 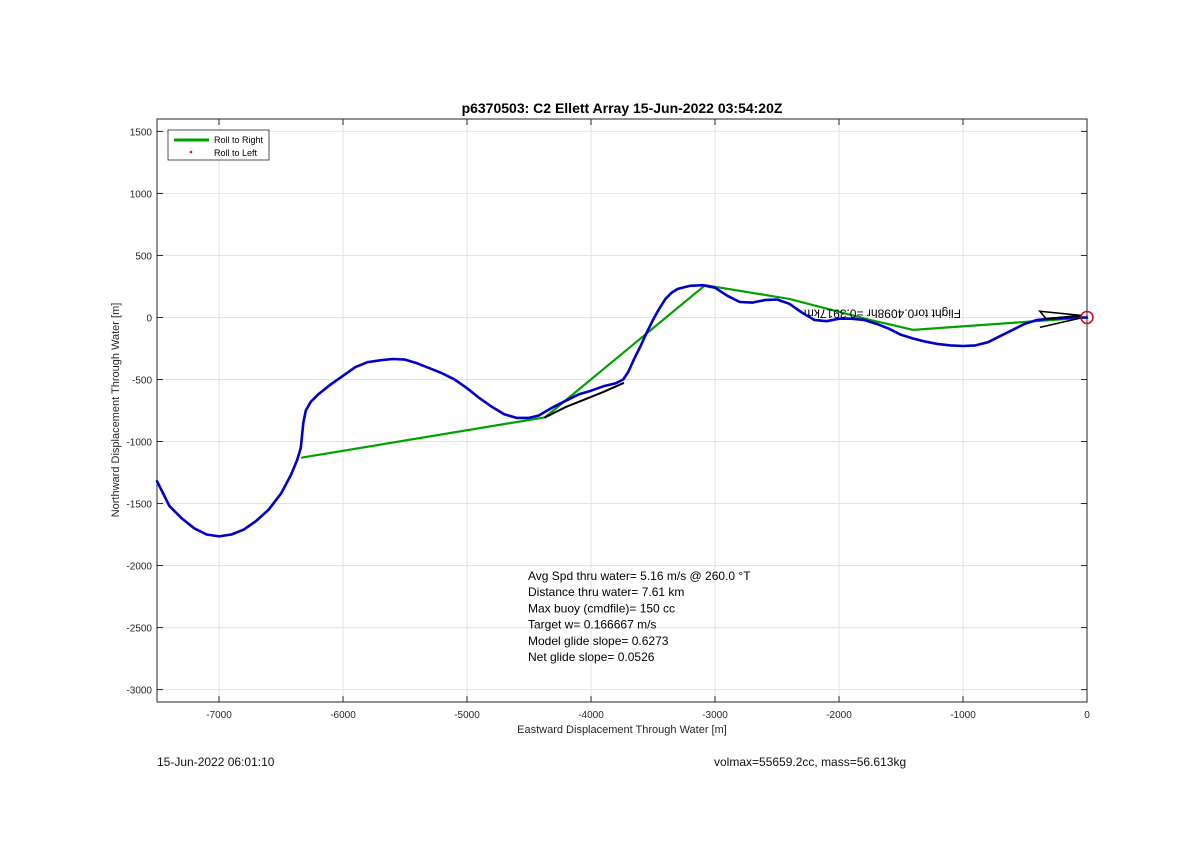 What do you see at coordinates (116, 410) in the screenshot?
I see `y-axis-label: Northward Displacement Through Water [m]` at bounding box center [116, 410].